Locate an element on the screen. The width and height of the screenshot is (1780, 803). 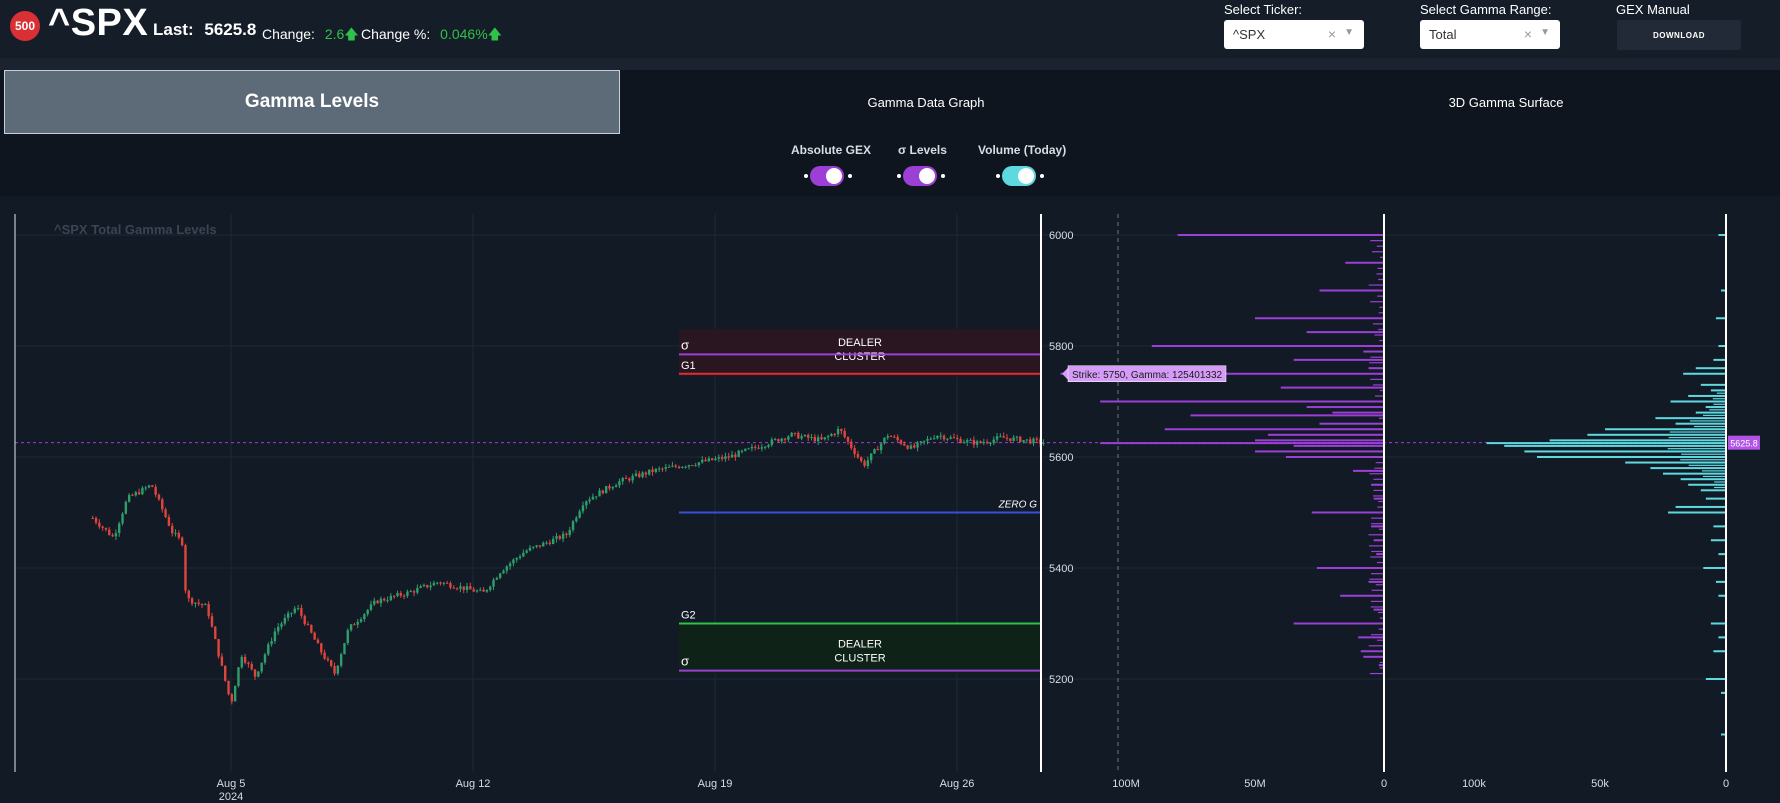
gamma-range-select: Total × ▼ is located at coordinates (1490, 34).